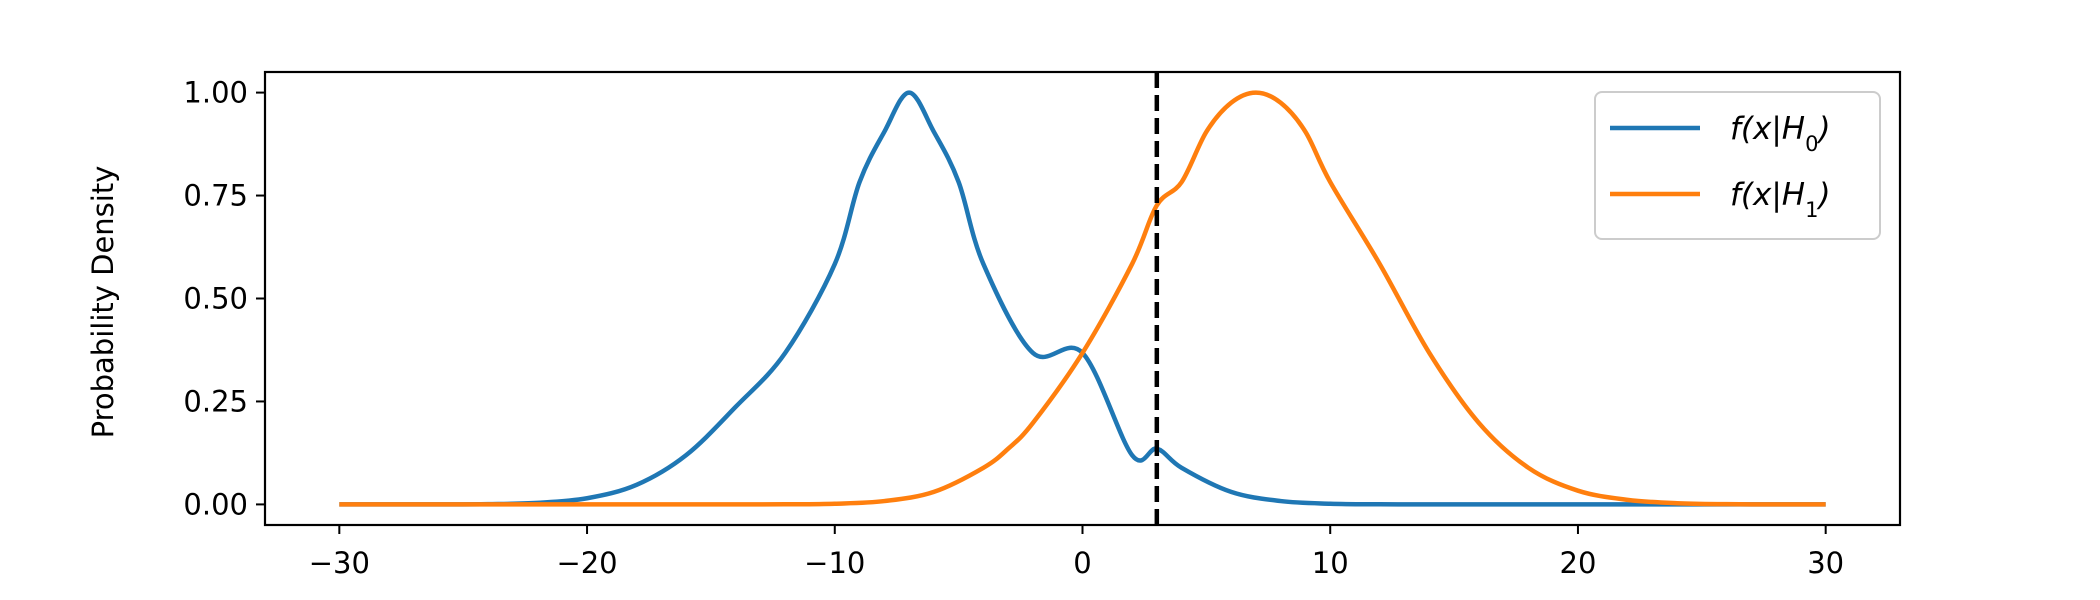 This screenshot has width=2100, height=600. Describe the element at coordinates (1578, 563) in the screenshot. I see `x-tick-label: 20` at that location.